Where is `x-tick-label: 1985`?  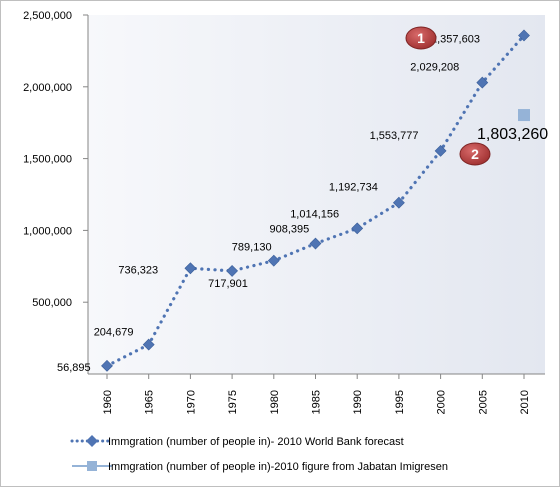 x-tick-label: 1985 is located at coordinates (317, 402).